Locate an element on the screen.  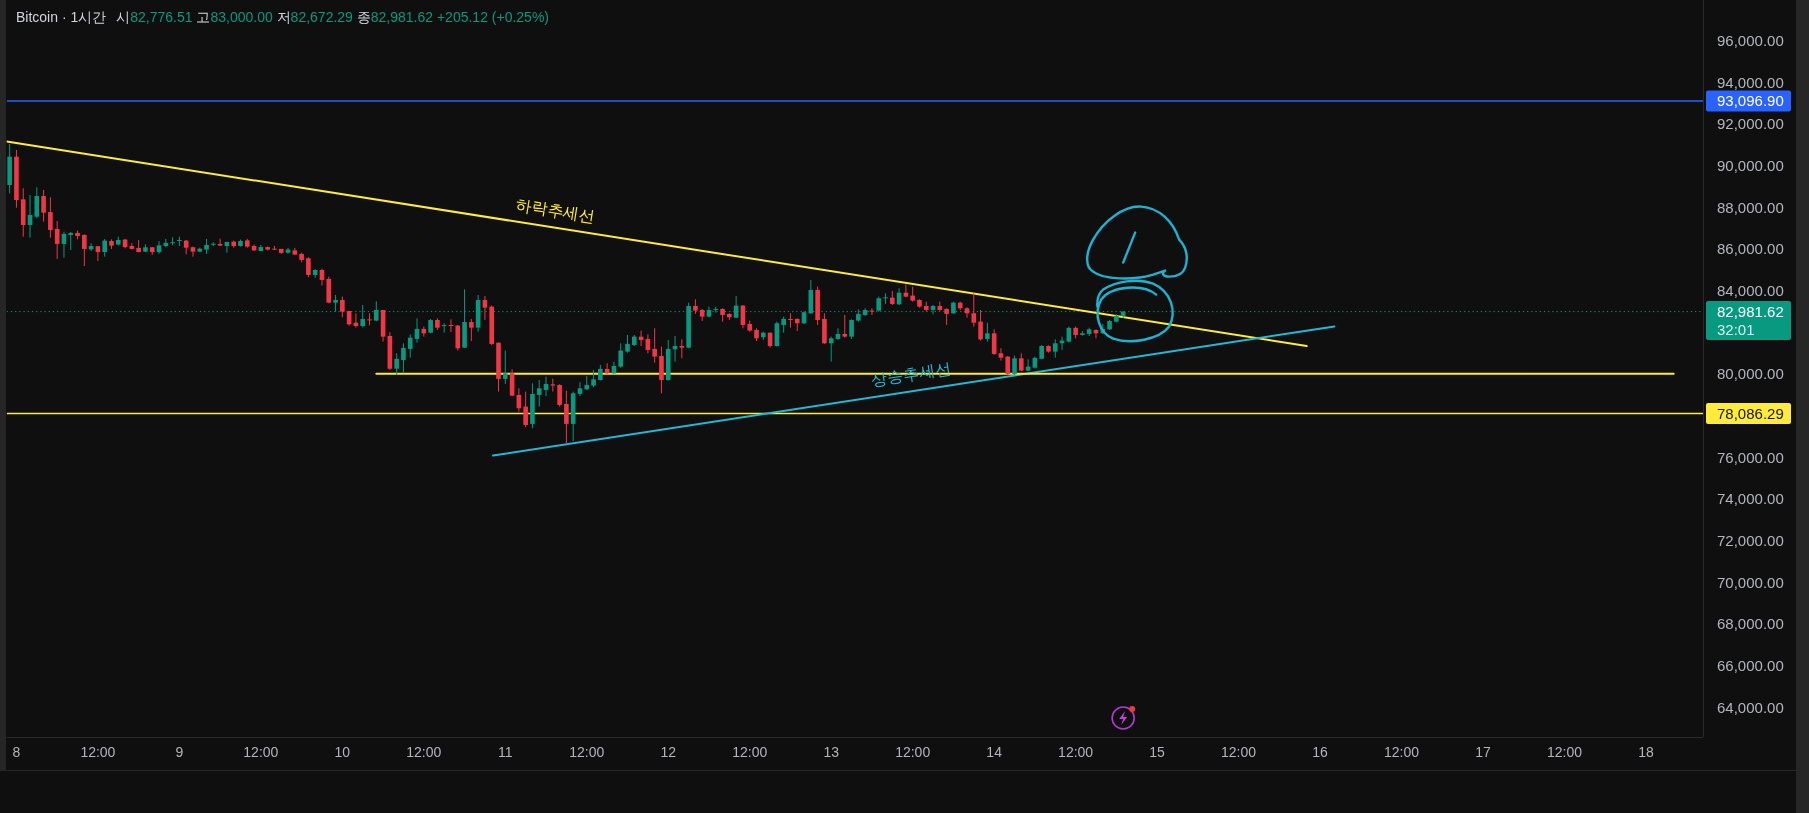
x-tick-label: 8 is located at coordinates (16, 752).